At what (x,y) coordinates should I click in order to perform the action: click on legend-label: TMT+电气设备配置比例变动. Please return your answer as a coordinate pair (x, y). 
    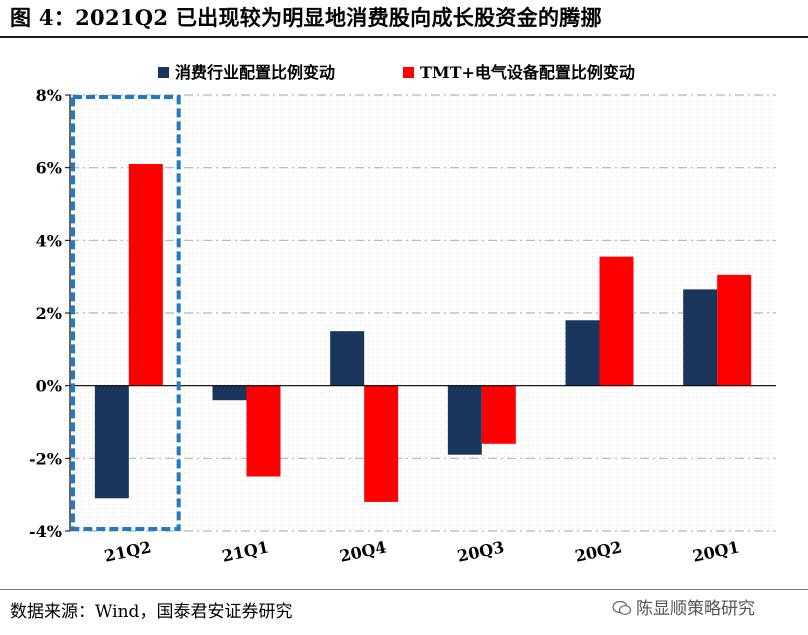
    Looking at the image, I should click on (527, 72).